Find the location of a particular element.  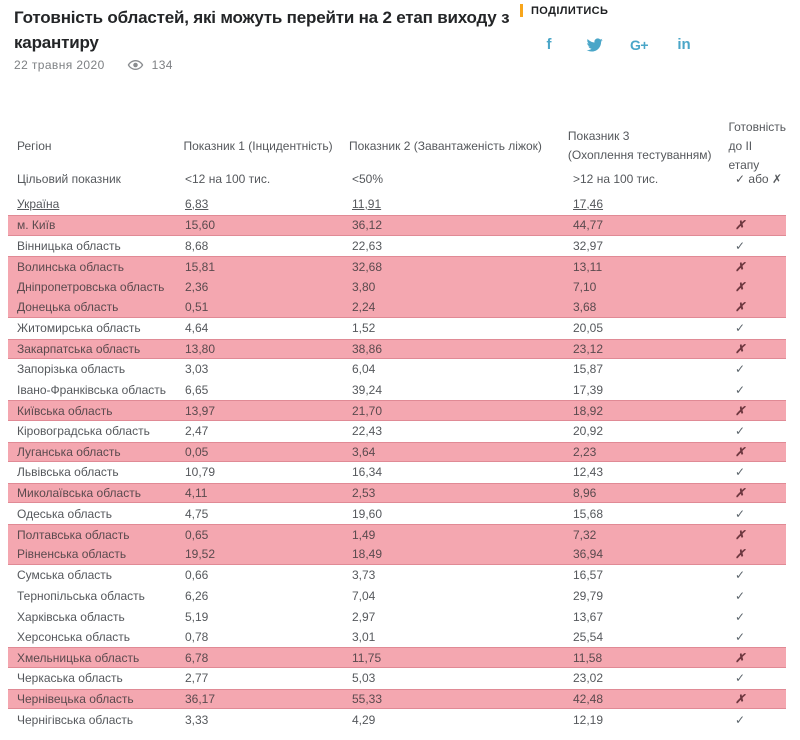

indicator2-cell: 55,33 is located at coordinates (367, 698).